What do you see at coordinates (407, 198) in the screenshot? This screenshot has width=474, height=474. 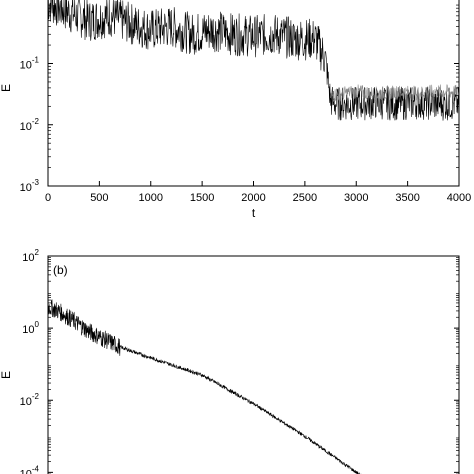 I see `x-tick-label: 3500` at bounding box center [407, 198].